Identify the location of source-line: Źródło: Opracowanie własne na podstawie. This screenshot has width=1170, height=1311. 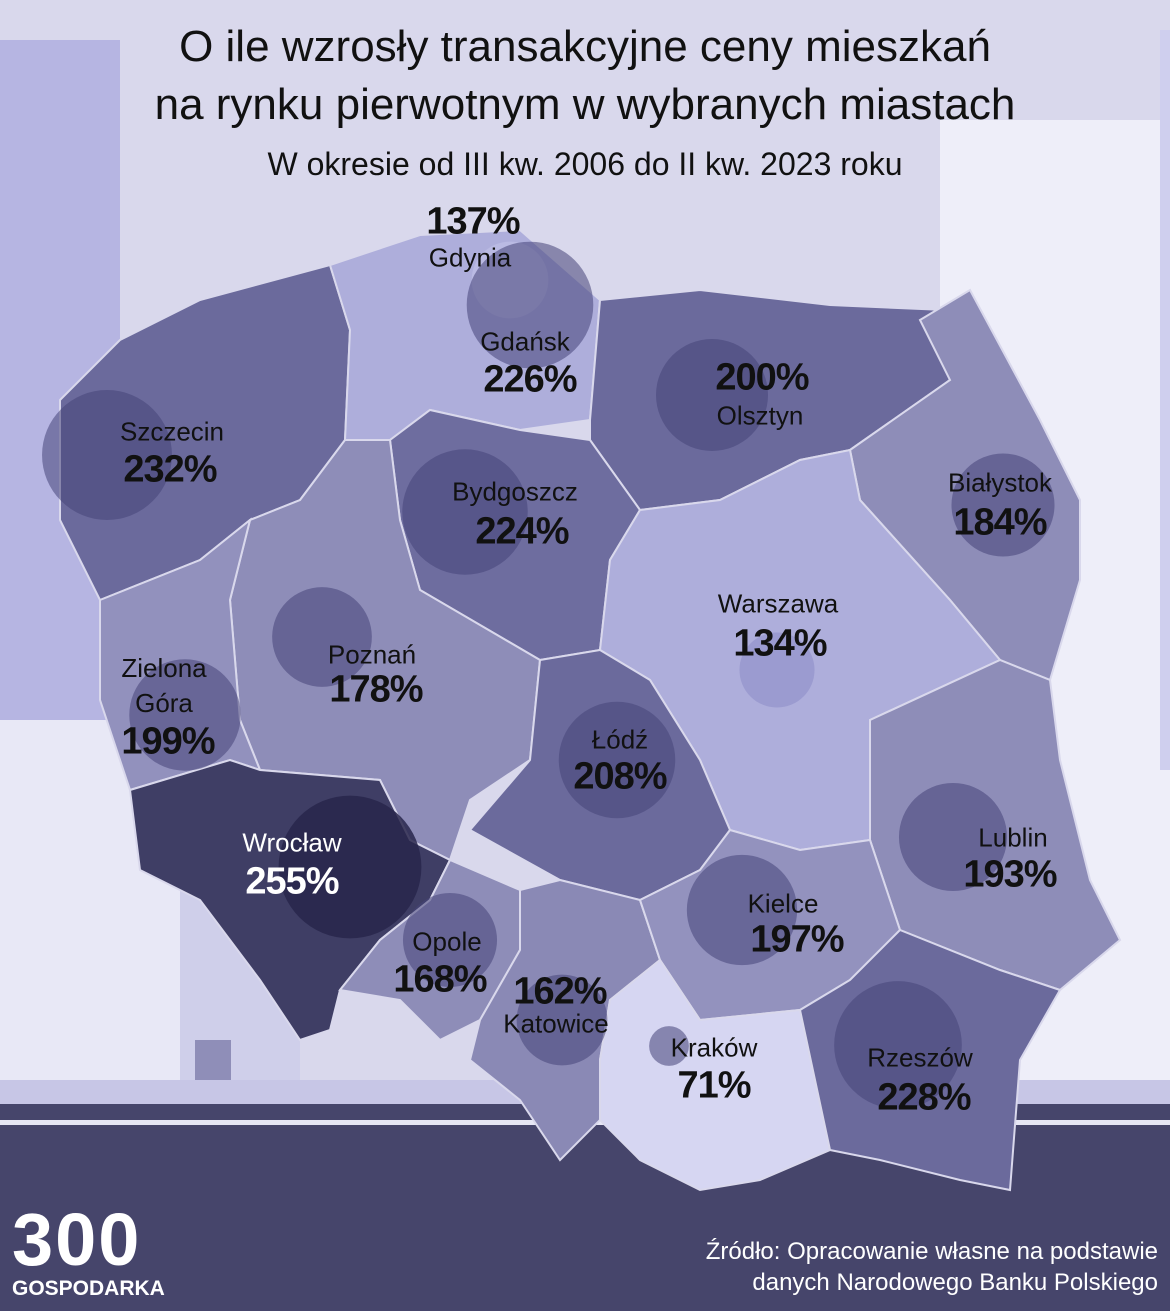
(931, 1251).